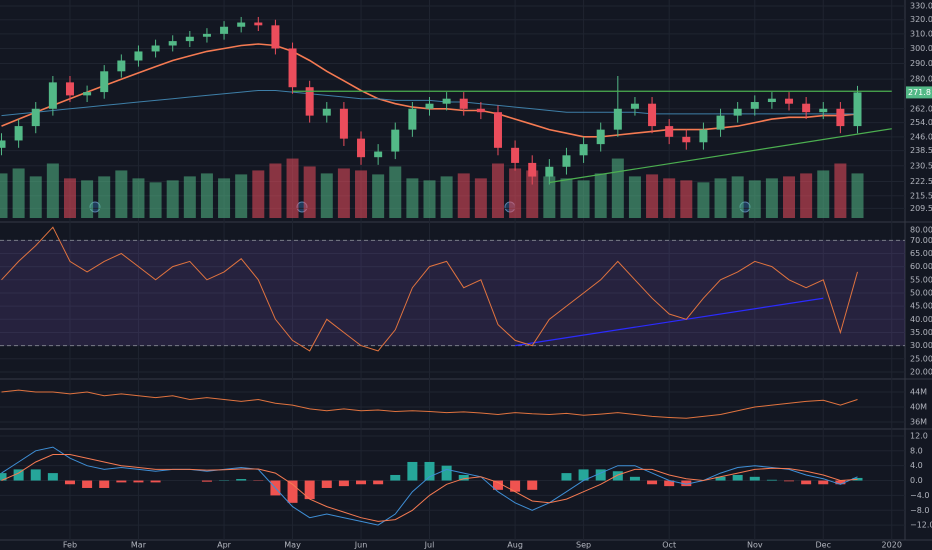 Image resolution: width=932 pixels, height=550 pixels. Describe the element at coordinates (224, 545) in the screenshot. I see `x-tick-label: Apr` at that location.